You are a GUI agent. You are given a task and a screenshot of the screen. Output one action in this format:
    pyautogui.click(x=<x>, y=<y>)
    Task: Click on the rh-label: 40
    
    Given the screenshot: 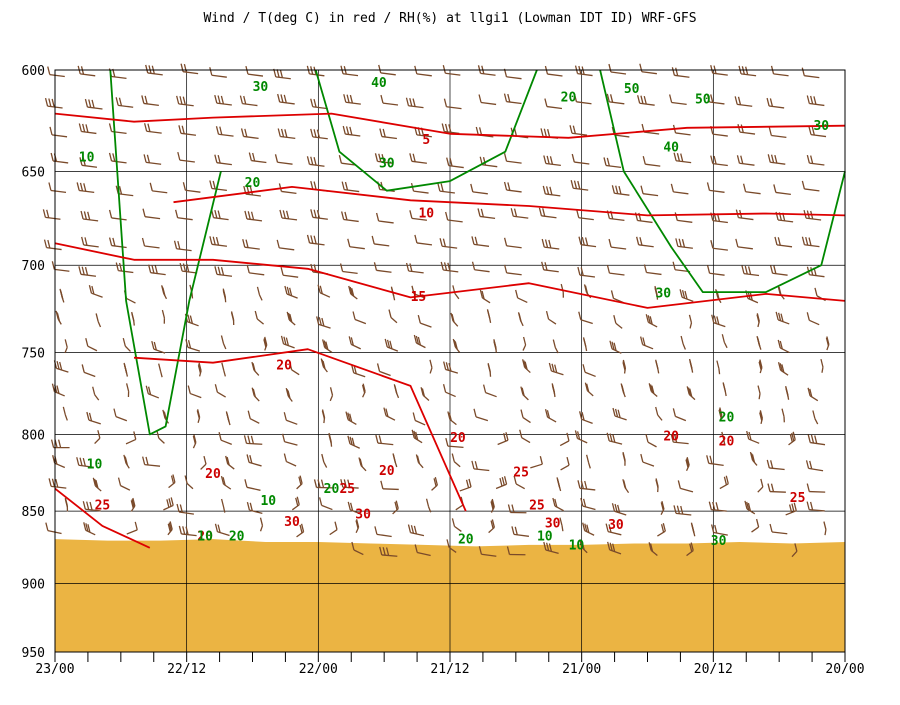 What is the action you would take?
    pyautogui.click(x=379, y=83)
    